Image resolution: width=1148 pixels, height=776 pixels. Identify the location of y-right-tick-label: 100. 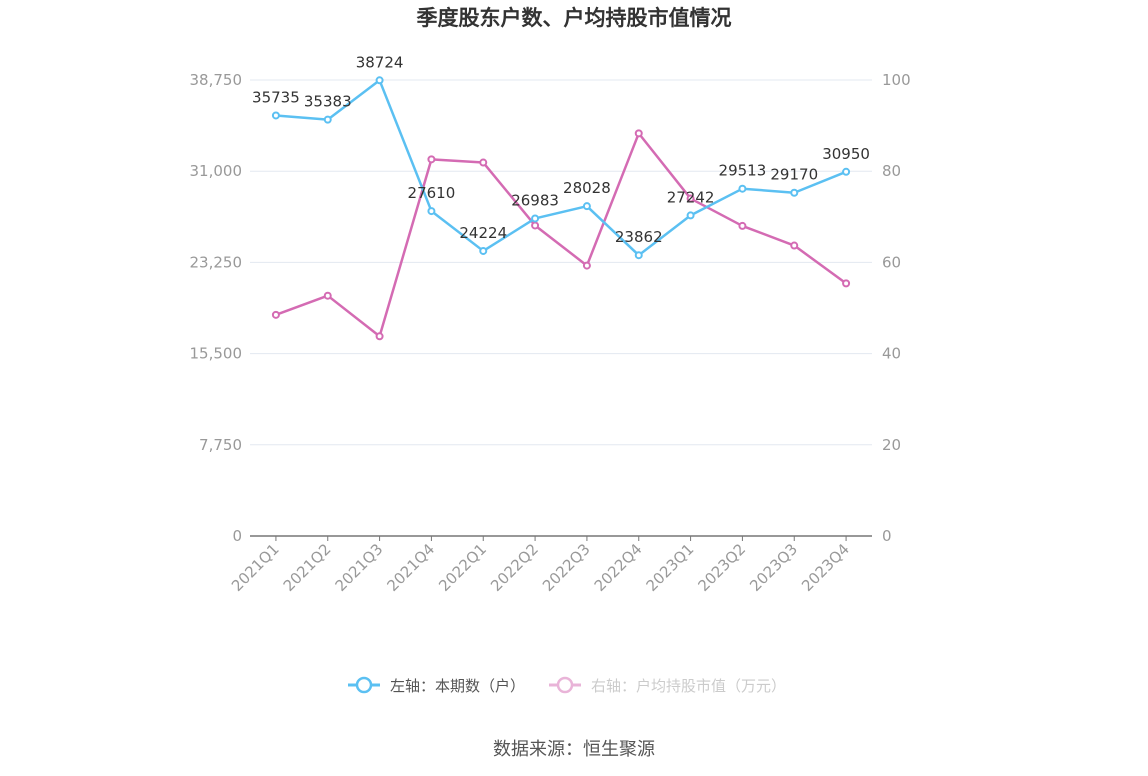
(896, 80).